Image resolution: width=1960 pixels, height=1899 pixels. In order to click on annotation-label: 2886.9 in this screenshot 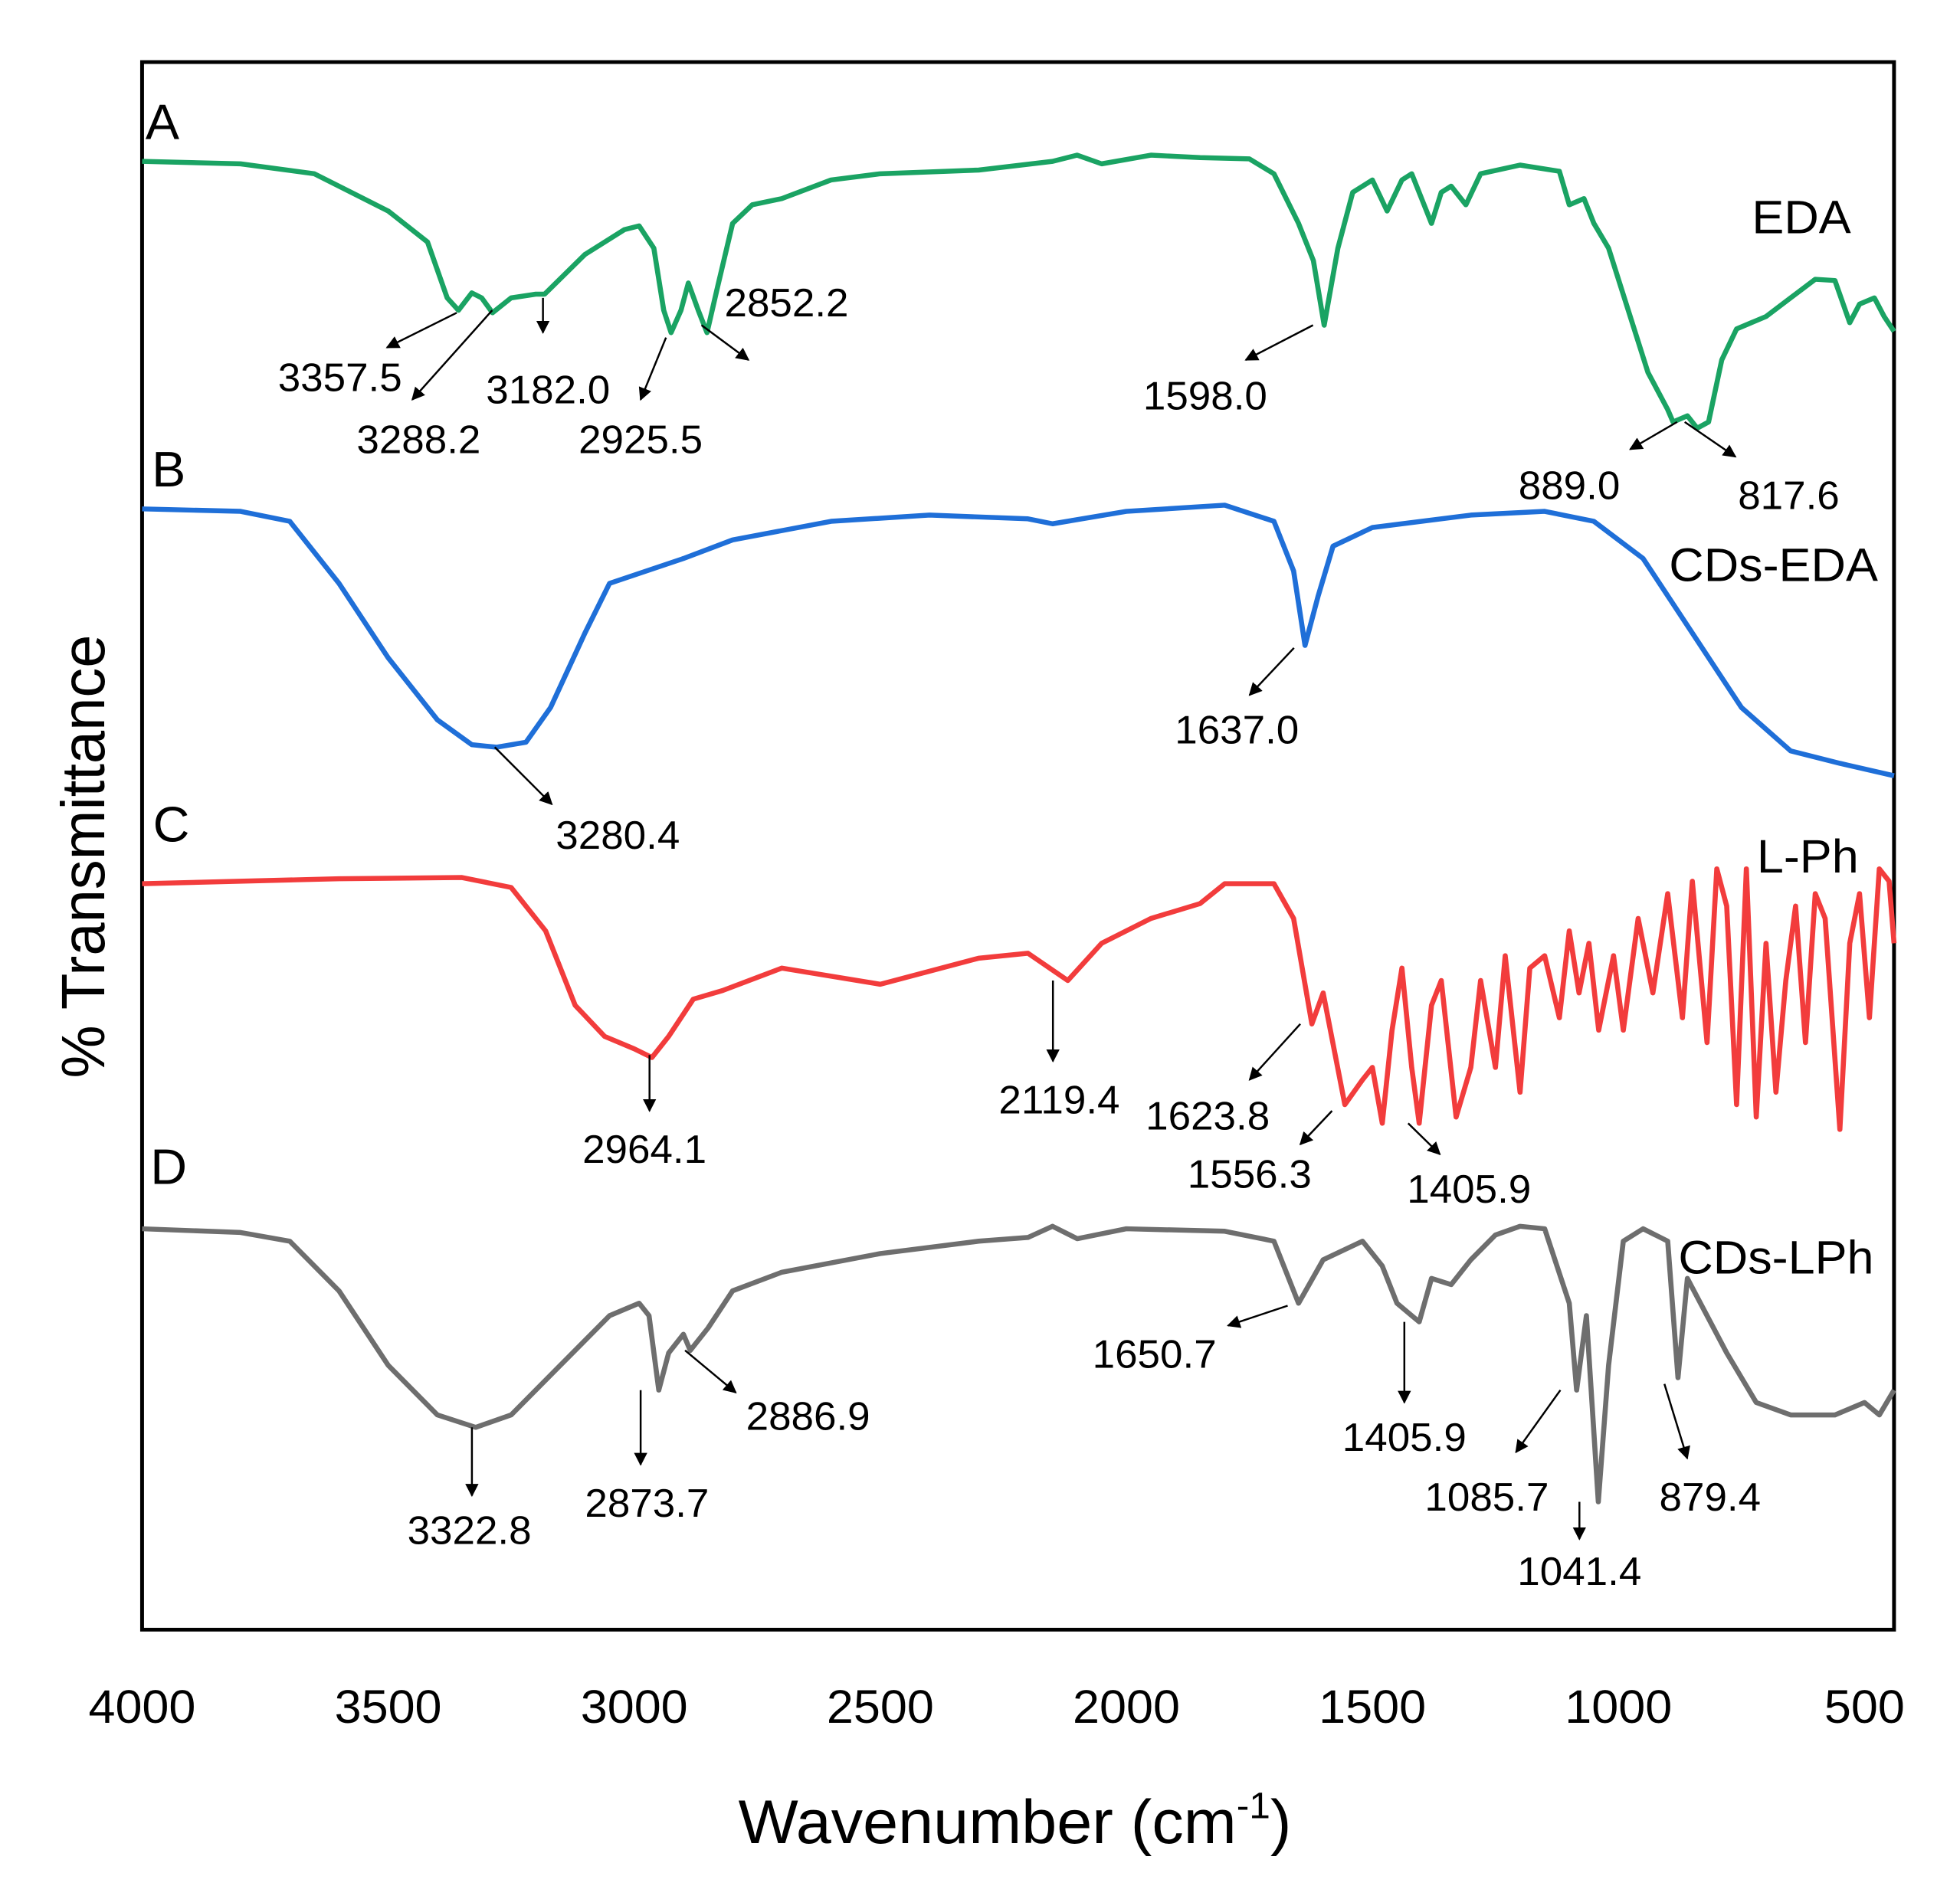, I will do `click(808, 1417)`.